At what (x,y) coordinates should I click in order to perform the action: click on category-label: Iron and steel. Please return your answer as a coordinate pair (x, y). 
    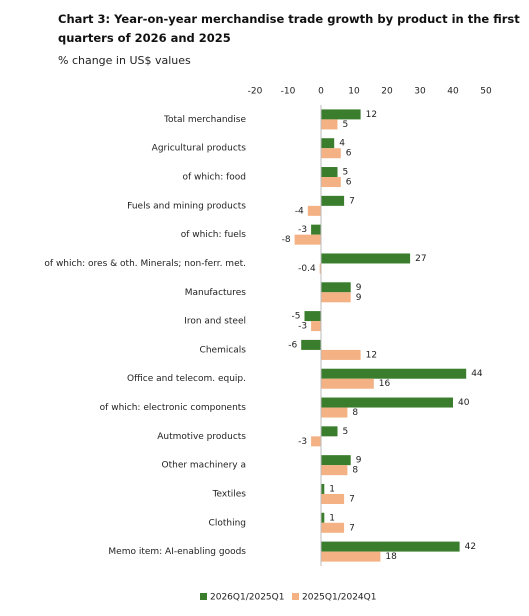
    Looking at the image, I should click on (215, 322).